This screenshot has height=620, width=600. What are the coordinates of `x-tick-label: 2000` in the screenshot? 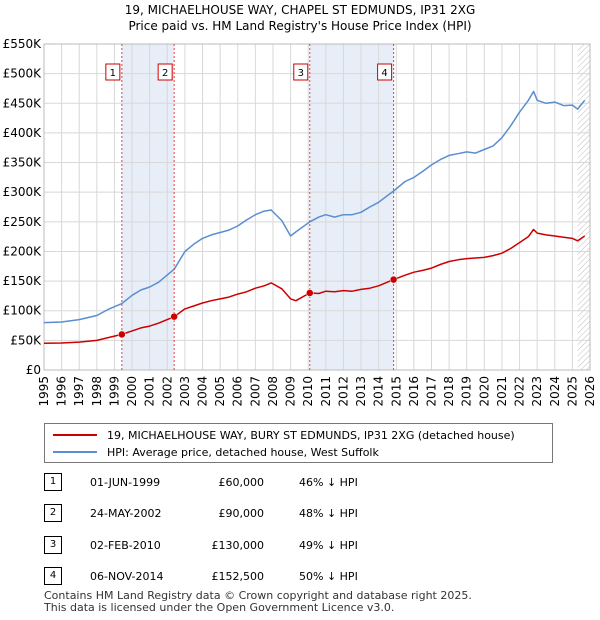 It's located at (132, 391).